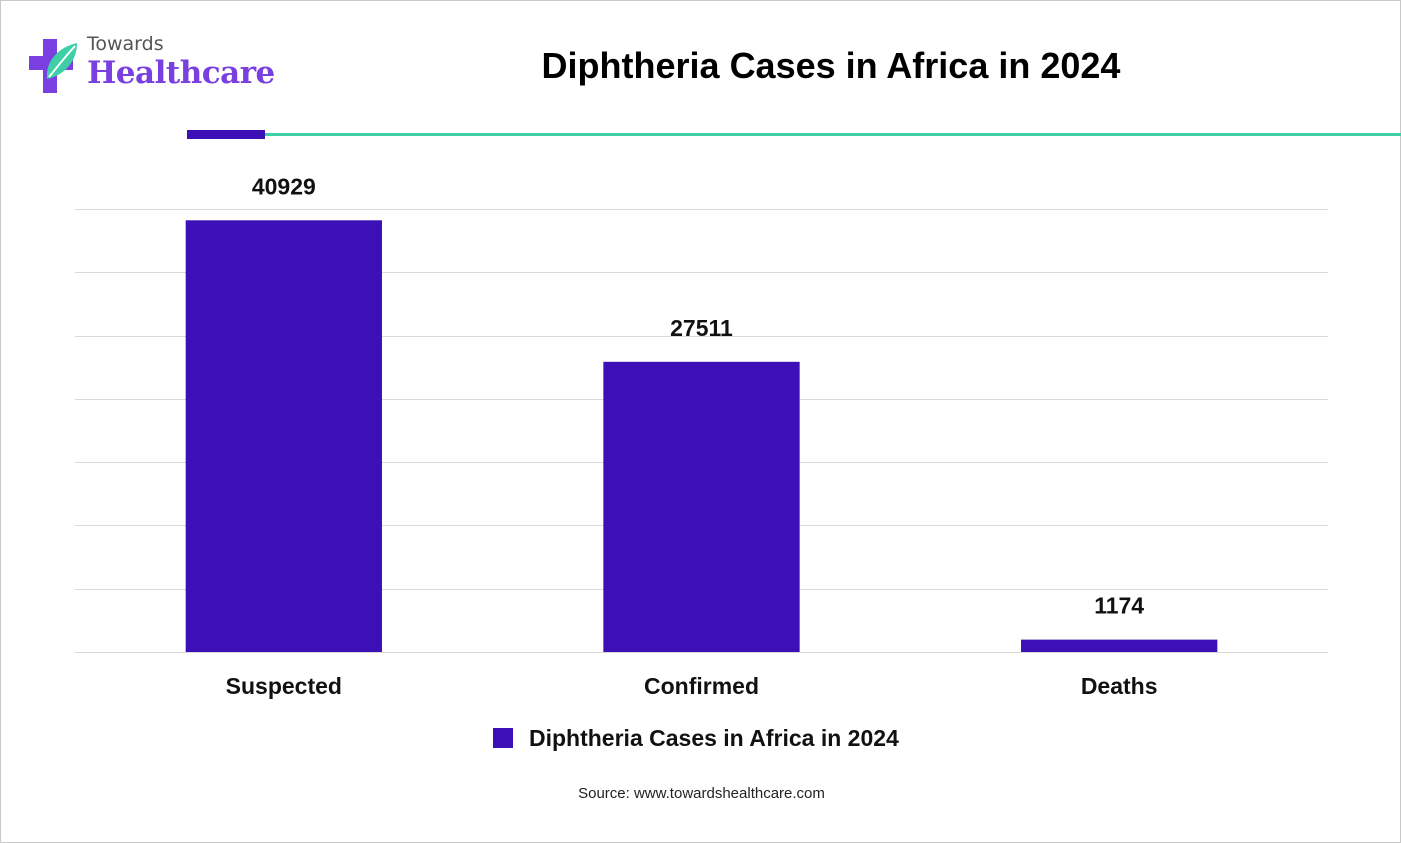 The height and width of the screenshot is (843, 1401). I want to click on data-label: 40929, so click(284, 186).